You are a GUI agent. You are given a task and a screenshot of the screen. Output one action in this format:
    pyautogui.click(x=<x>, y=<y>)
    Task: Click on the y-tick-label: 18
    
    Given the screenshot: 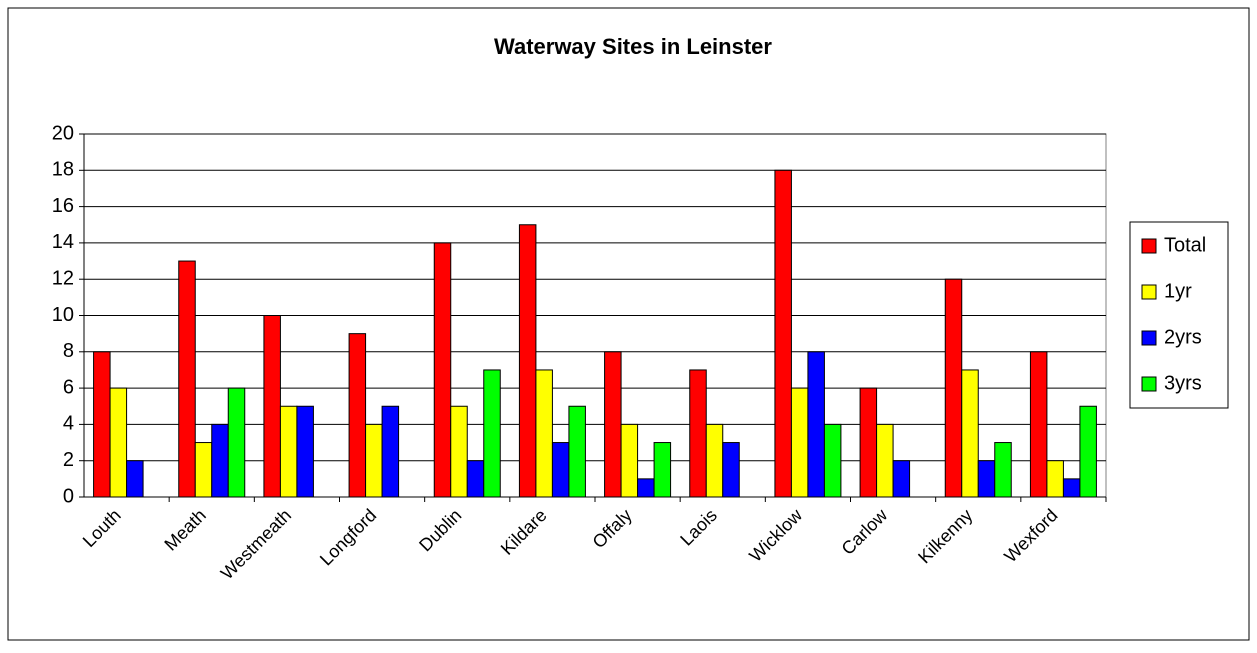 What is the action you would take?
    pyautogui.click(x=63, y=170)
    